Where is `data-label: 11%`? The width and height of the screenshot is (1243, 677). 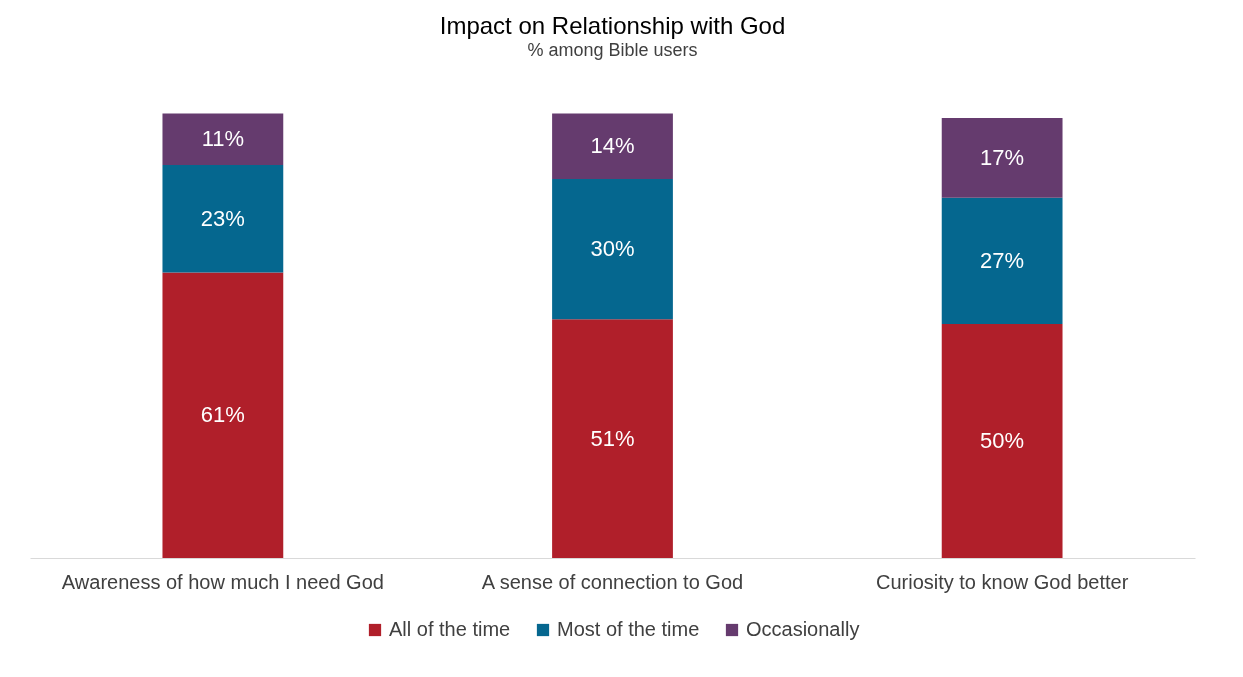 data-label: 11% is located at coordinates (223, 139).